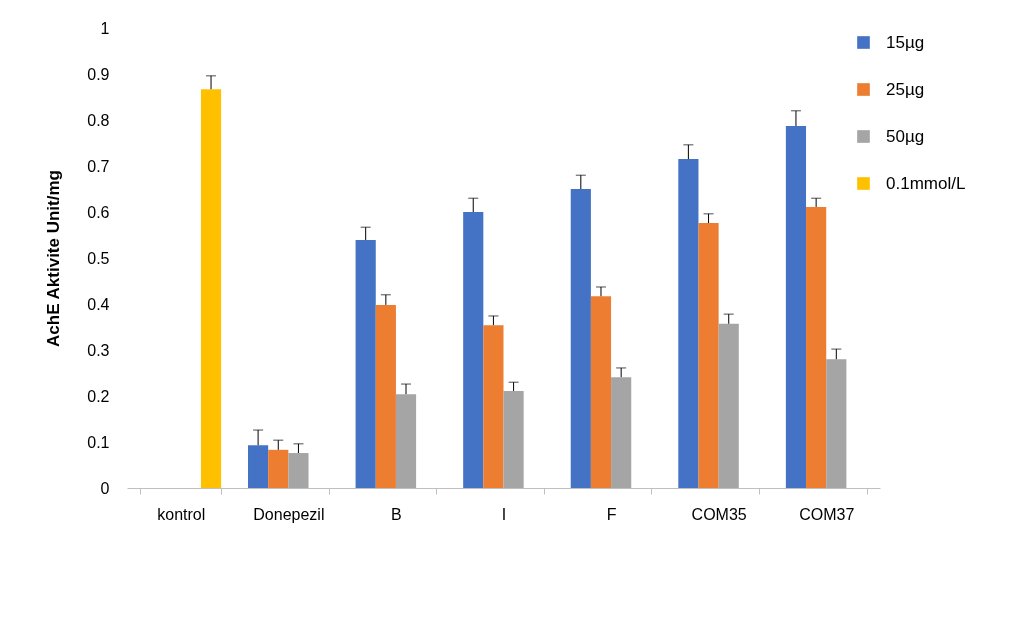 Image resolution: width=1016 pixels, height=643 pixels. I want to click on y-tick-label: 1, so click(105, 28).